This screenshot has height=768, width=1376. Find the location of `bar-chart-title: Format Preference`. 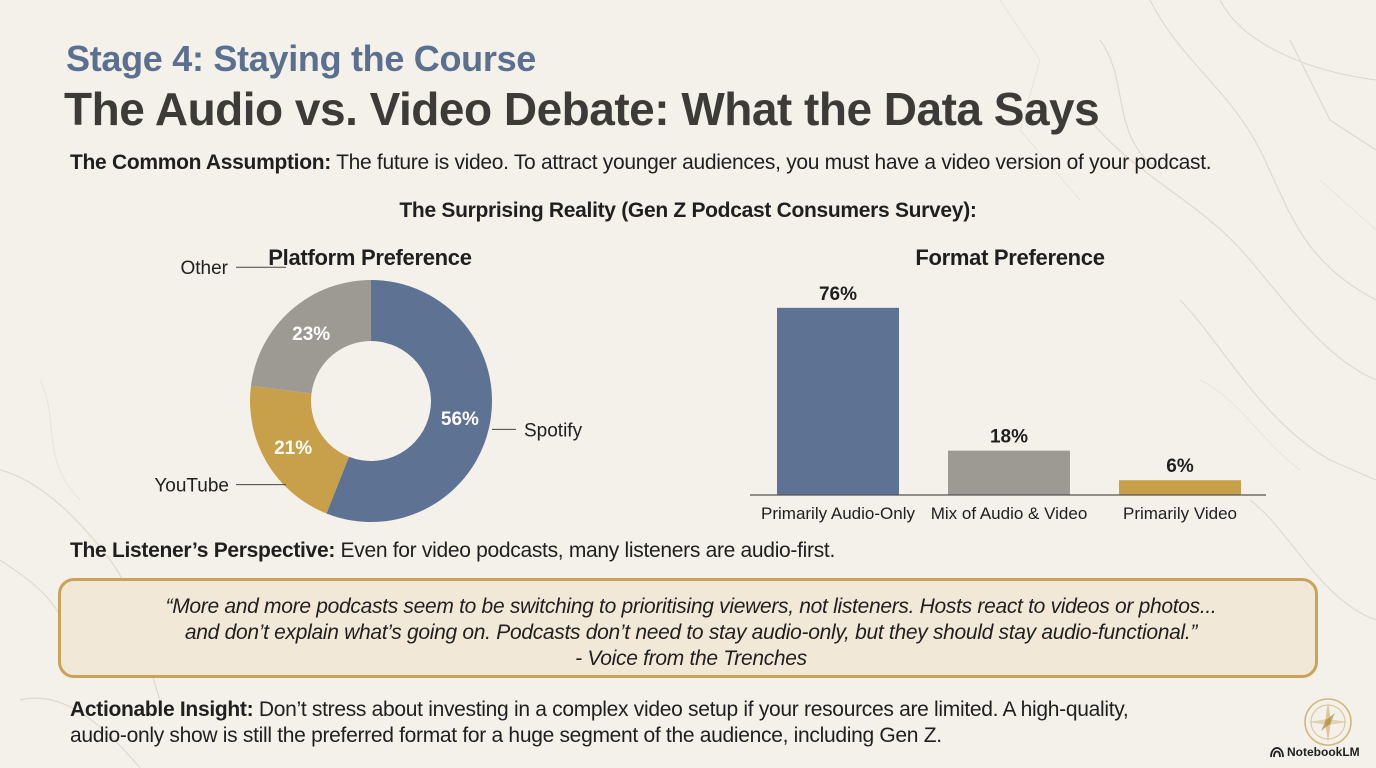

bar-chart-title: Format Preference is located at coordinates (1010, 257).